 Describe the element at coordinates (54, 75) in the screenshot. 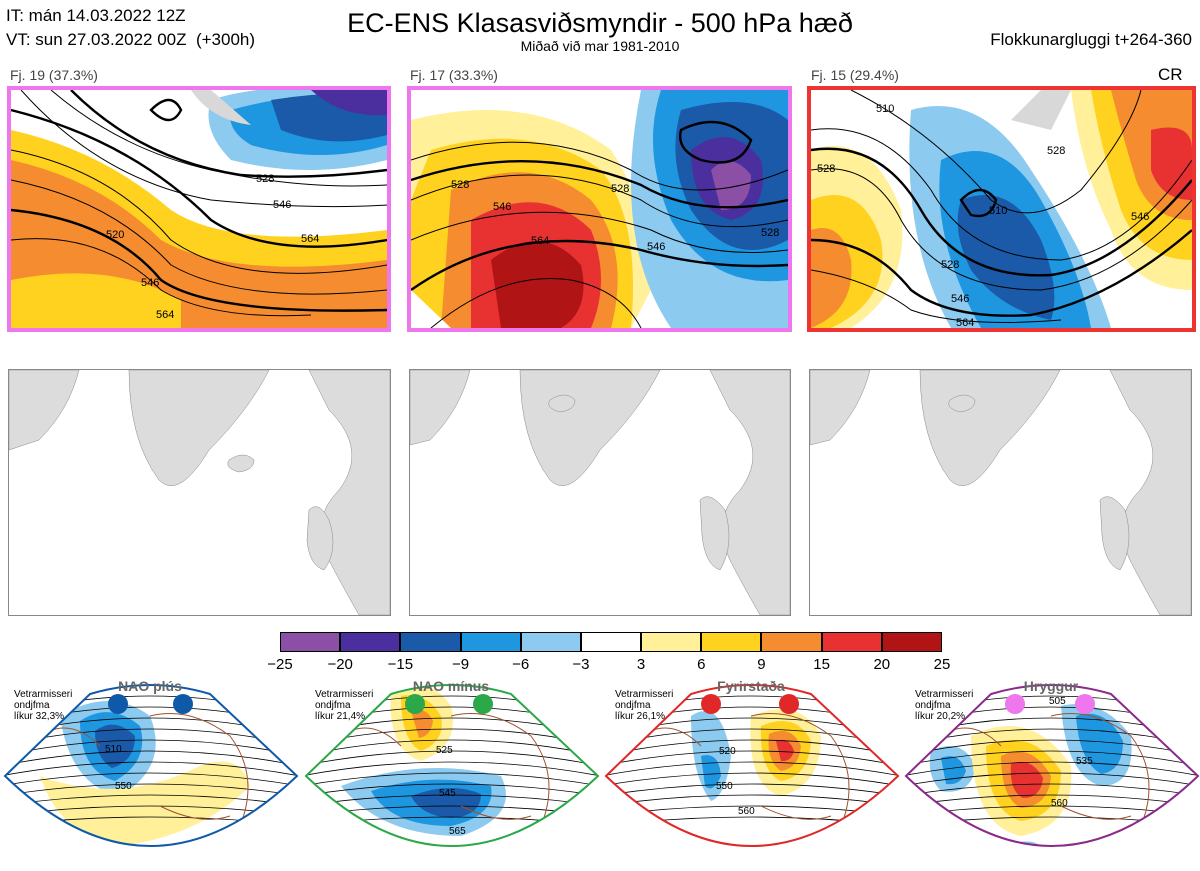

I see `panel-1-label: Fj. 19 (37.3%)` at that location.